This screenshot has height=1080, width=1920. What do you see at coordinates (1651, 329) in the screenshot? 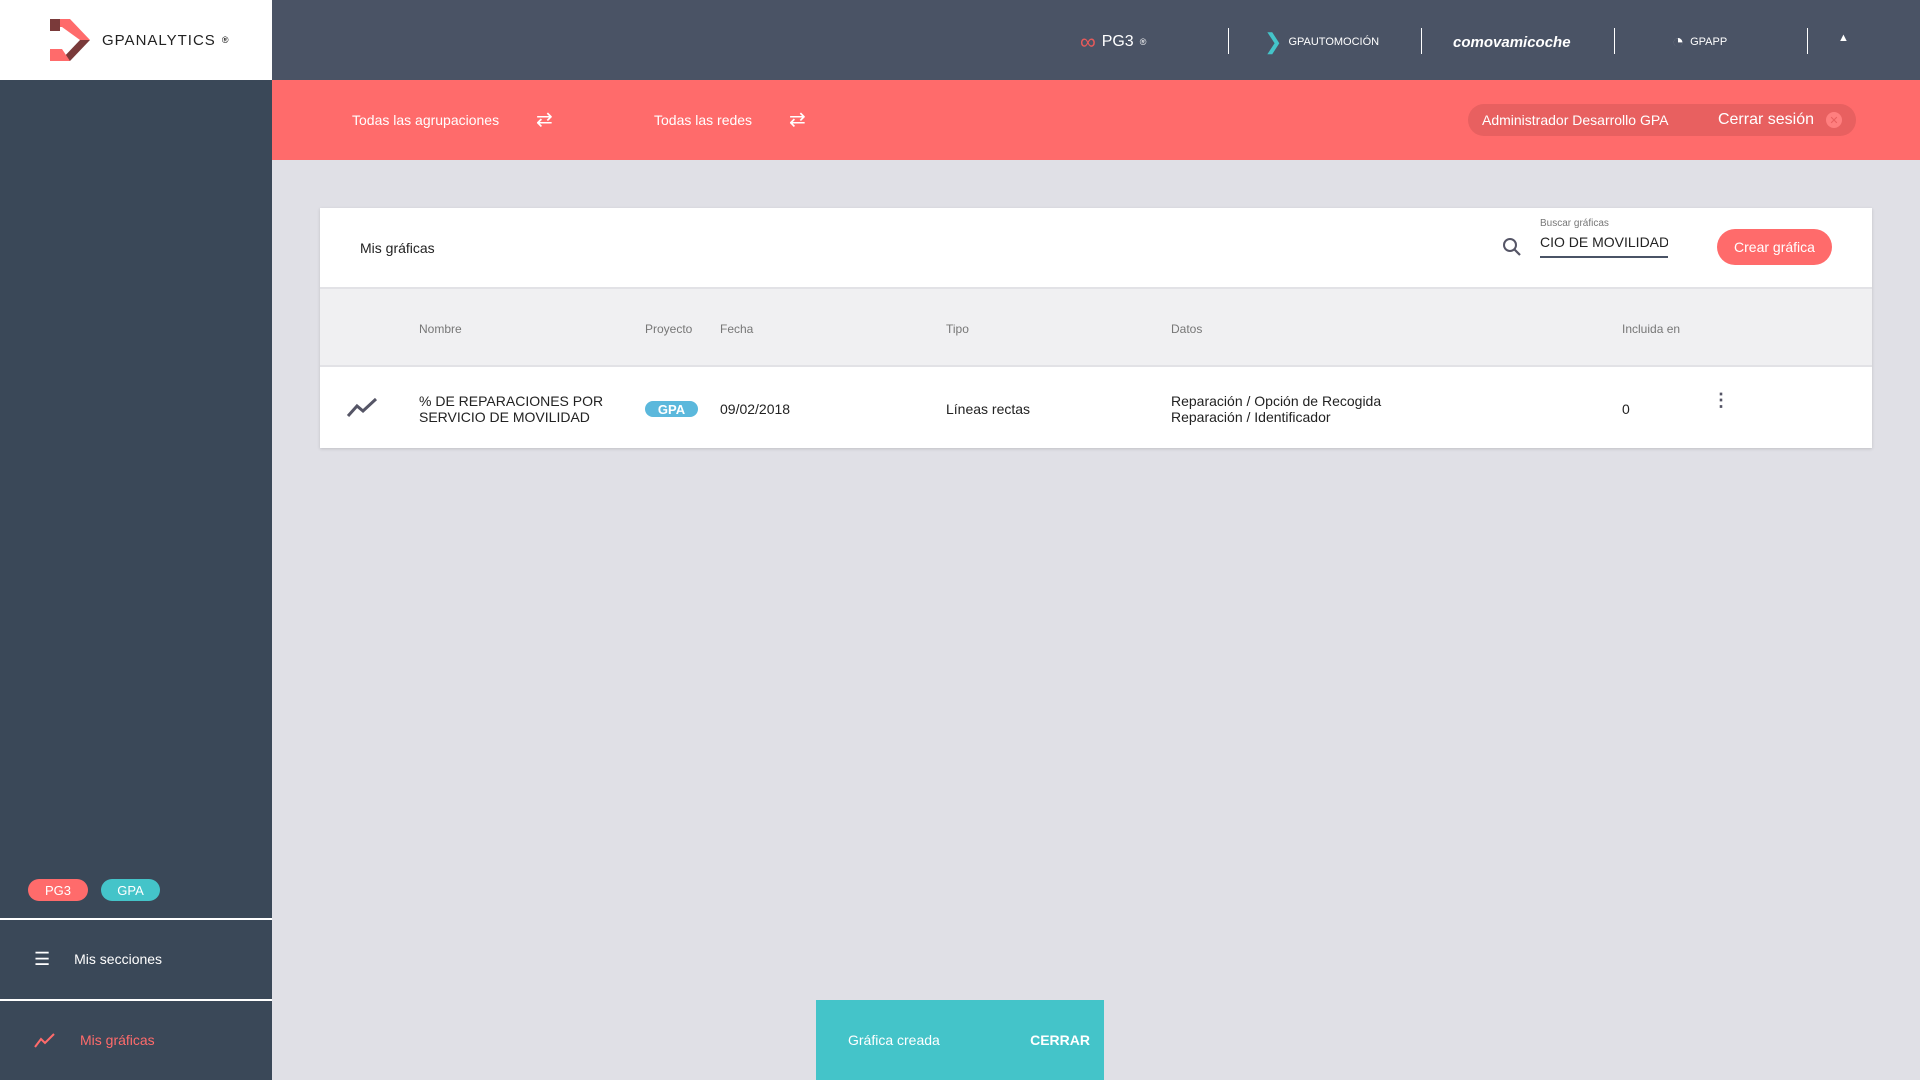
I see `column-header-incluida: Incluida en` at bounding box center [1651, 329].